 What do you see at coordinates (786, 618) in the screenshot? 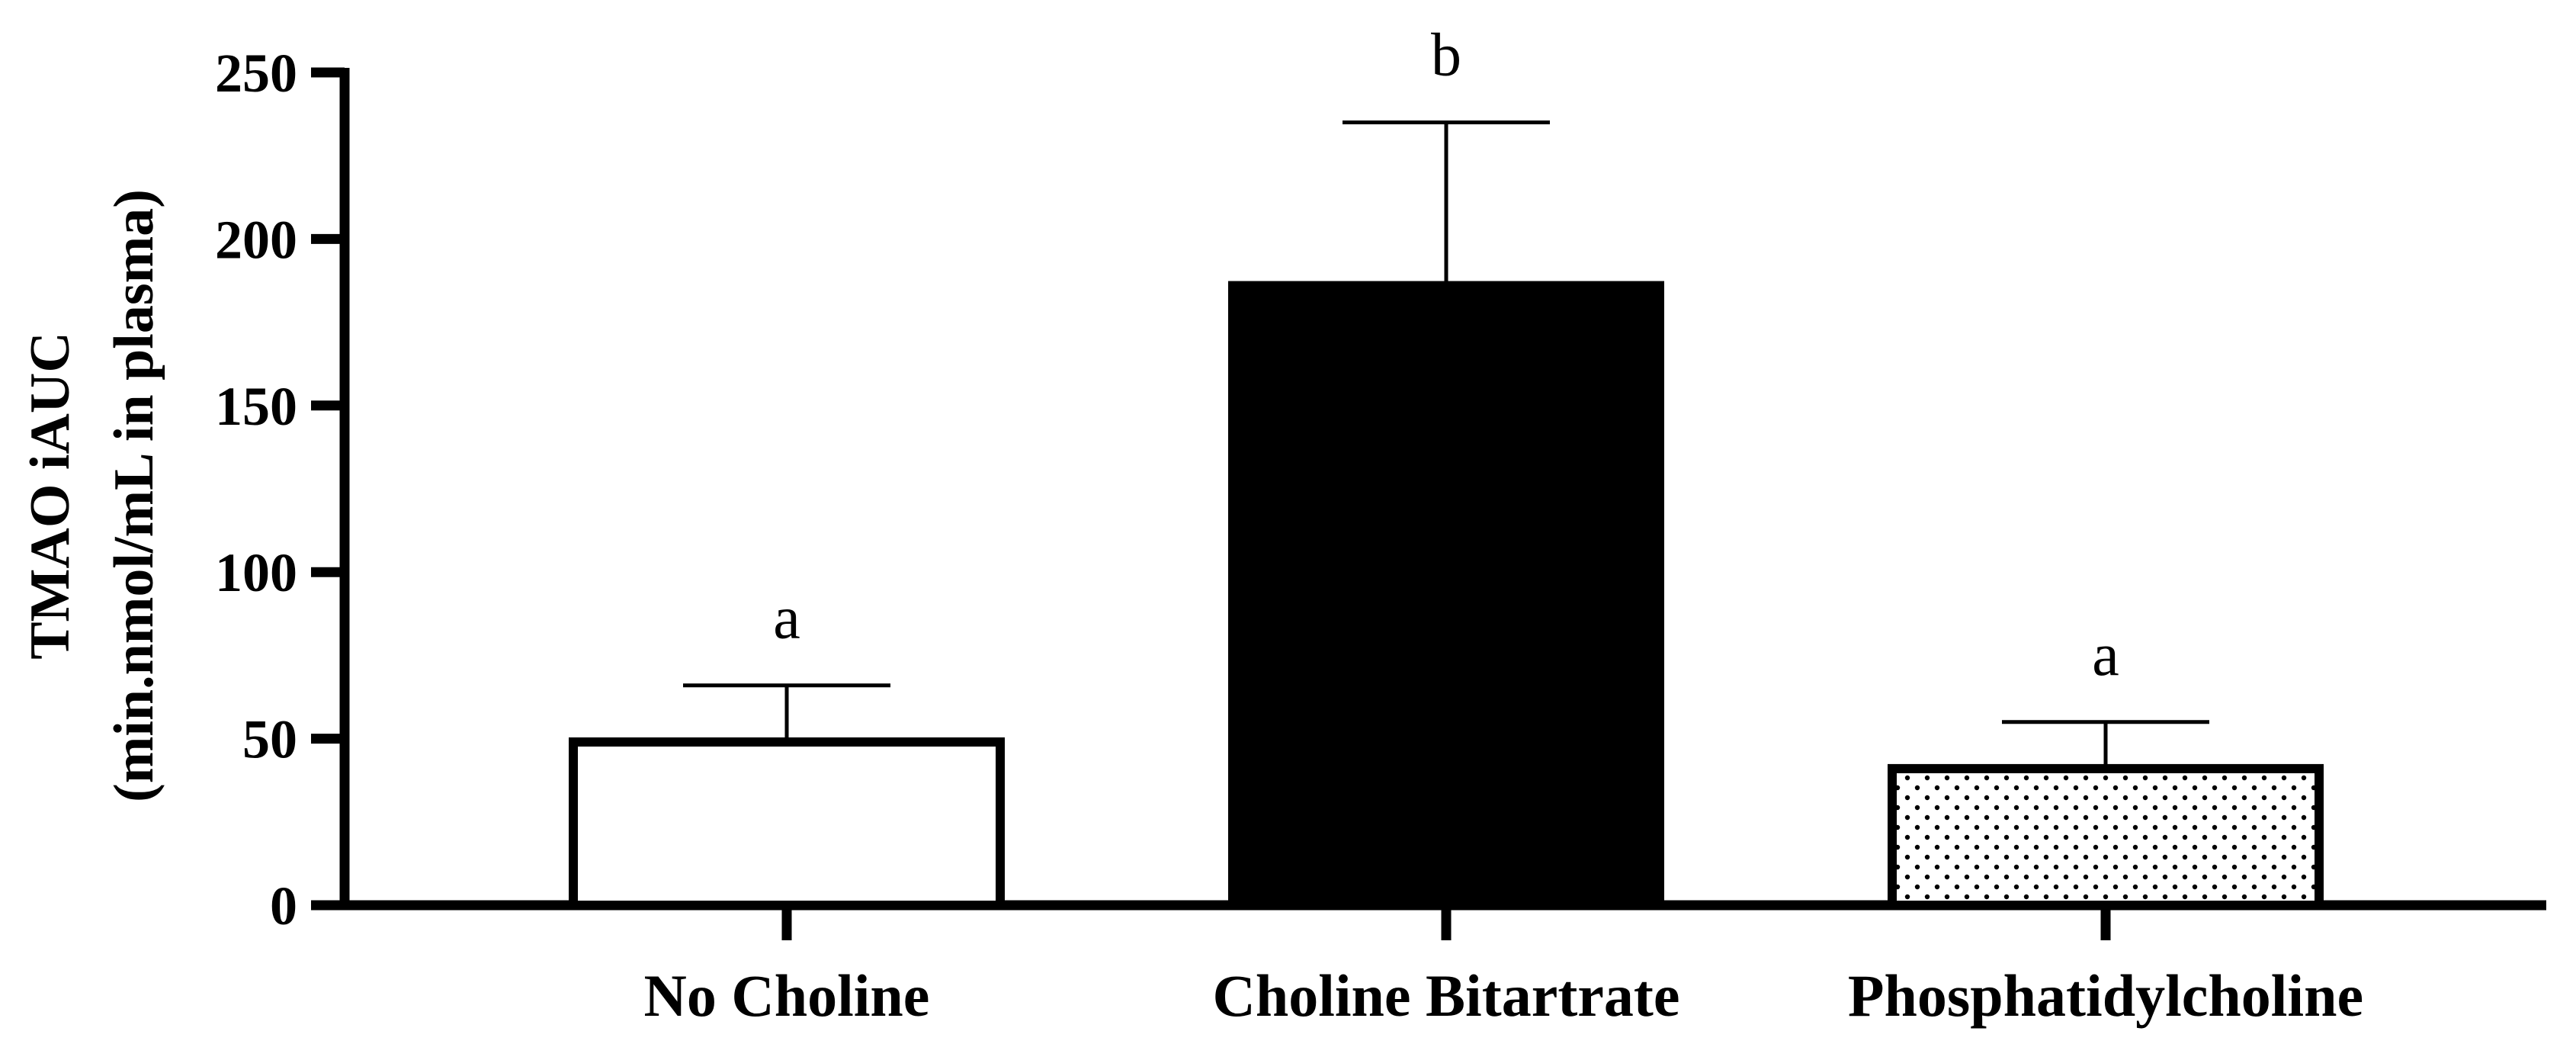
I see `significance-letter-0: a` at bounding box center [786, 618].